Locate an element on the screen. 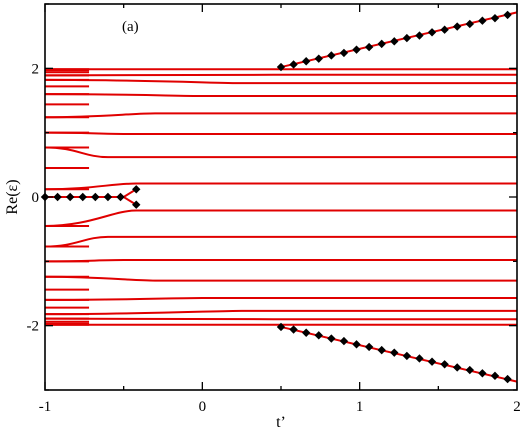 This screenshot has width=523, height=431. x-axis-label: t’ is located at coordinates (281, 422).